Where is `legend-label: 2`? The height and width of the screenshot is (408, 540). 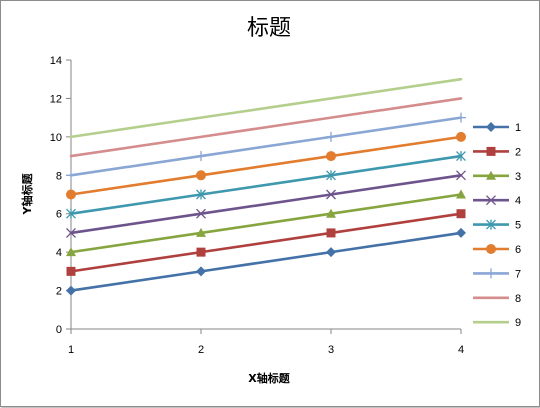 legend-label: 2 is located at coordinates (518, 152).